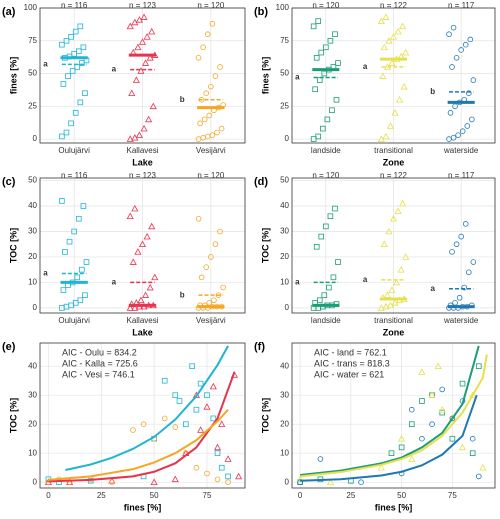 The width and height of the screenshot is (500, 519). What do you see at coordinates (45, 273) in the screenshot?
I see `group-letter: a` at bounding box center [45, 273].